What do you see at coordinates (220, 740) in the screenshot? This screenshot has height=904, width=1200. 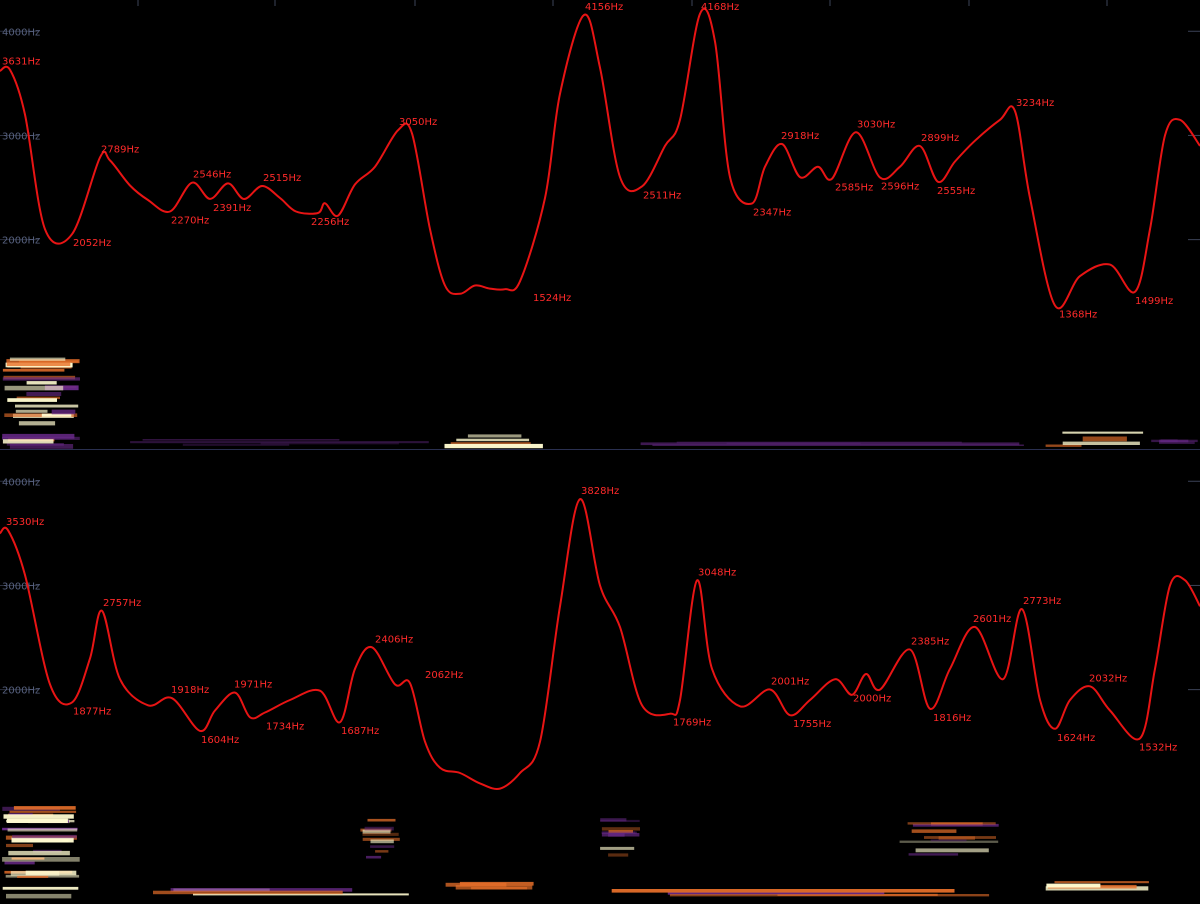 I see `formant-value-label: 1604Hz` at bounding box center [220, 740].